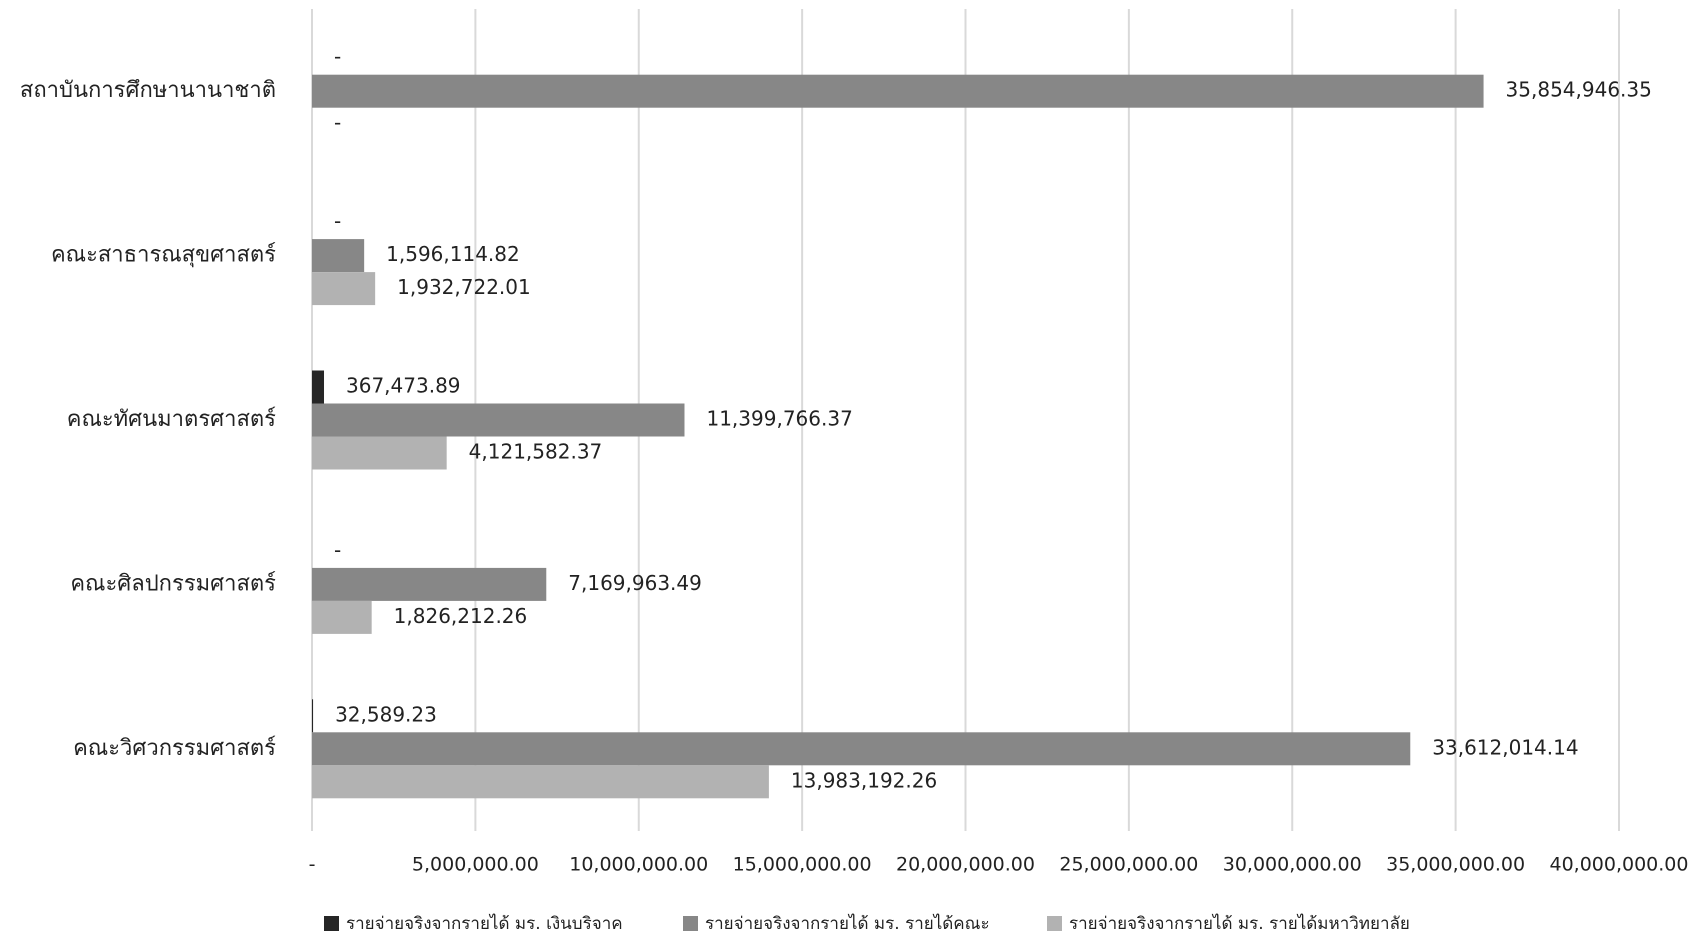 The height and width of the screenshot is (936, 1692). Describe the element at coordinates (965, 865) in the screenshot. I see `x-tick-label: 20,000,000.00` at that location.